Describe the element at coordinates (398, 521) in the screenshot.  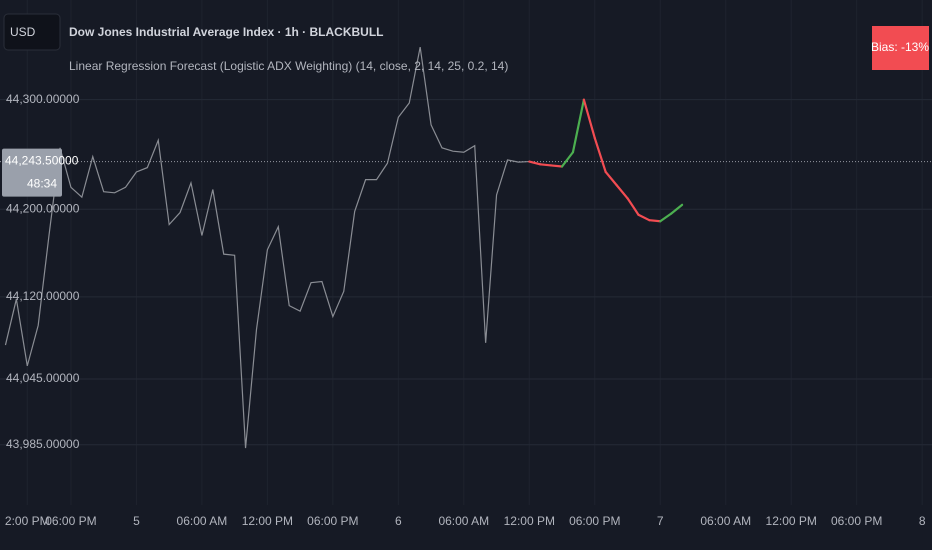
I see `x-tick-label: 6` at that location.